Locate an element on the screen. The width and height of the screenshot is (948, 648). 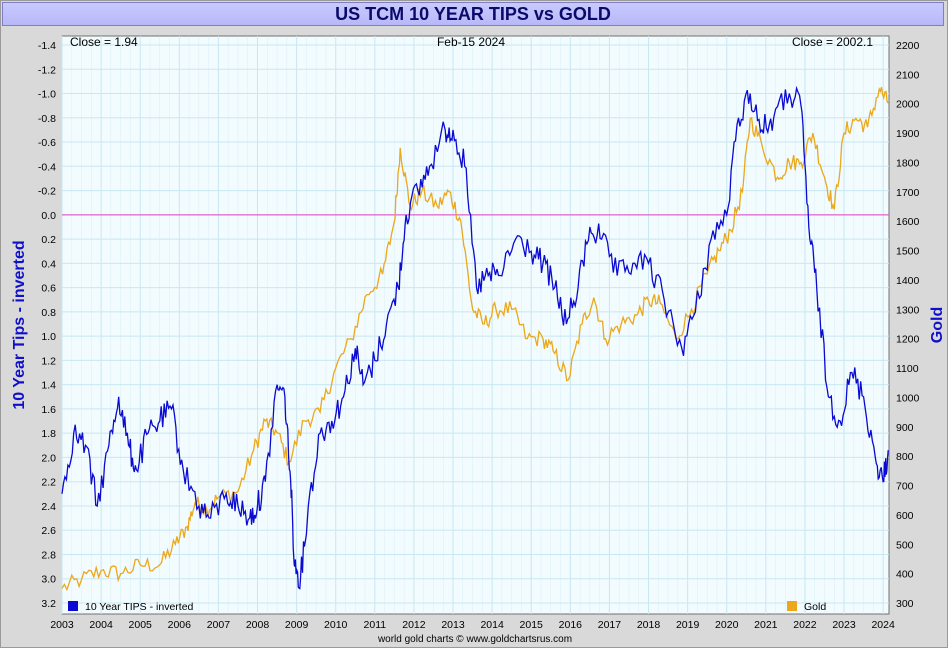
right-tick-label: 300 is located at coordinates (905, 604).